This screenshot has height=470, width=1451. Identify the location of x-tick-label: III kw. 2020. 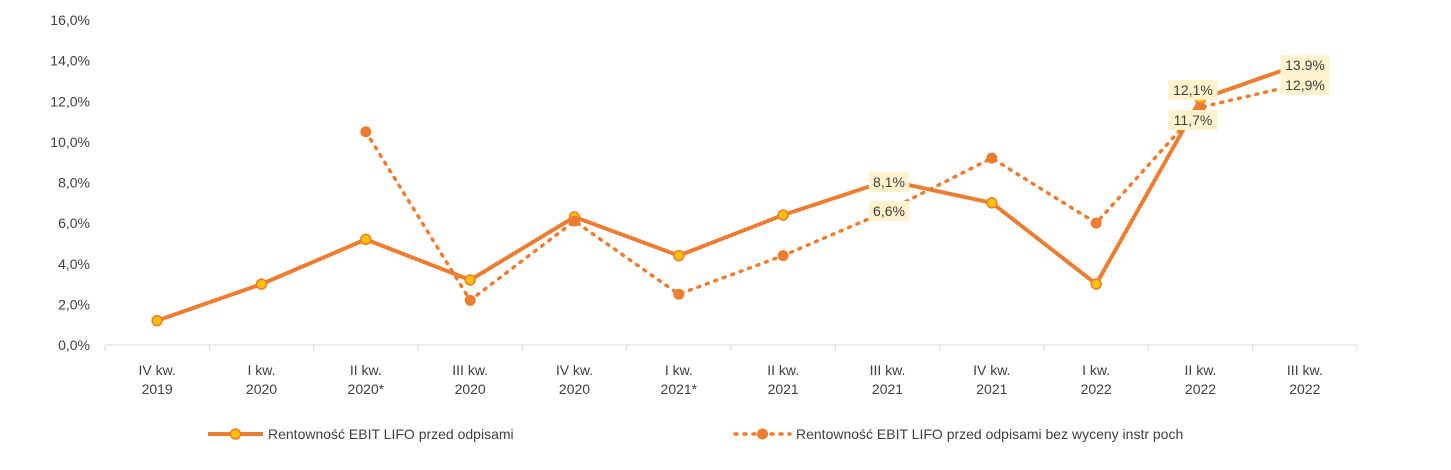
(470, 379).